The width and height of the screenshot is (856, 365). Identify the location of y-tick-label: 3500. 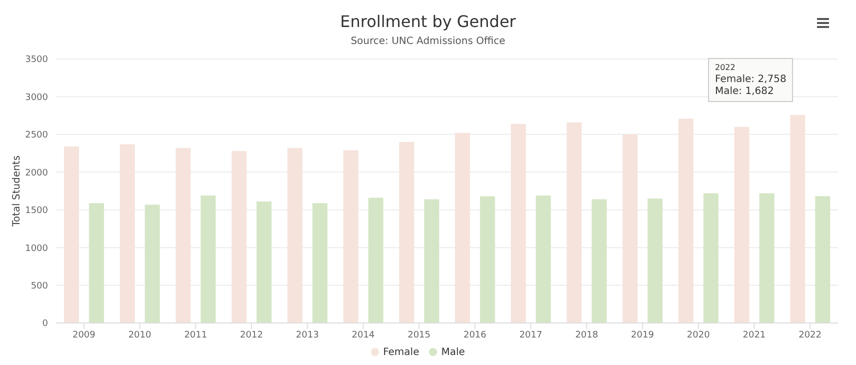
(36, 60).